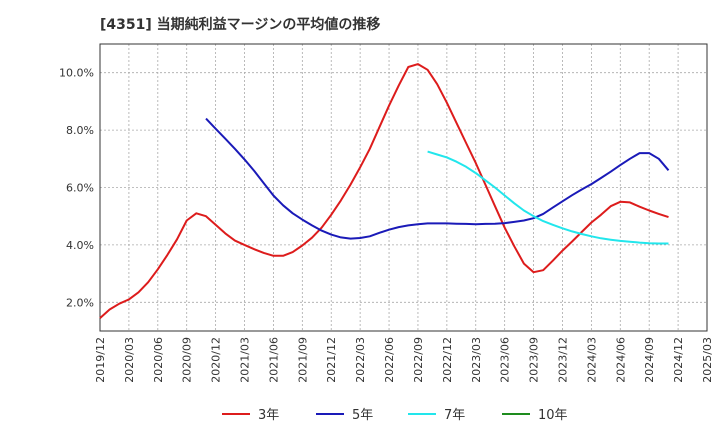  What do you see at coordinates (447, 360) in the screenshot?
I see `x-tick-label: 2022/12` at bounding box center [447, 360].